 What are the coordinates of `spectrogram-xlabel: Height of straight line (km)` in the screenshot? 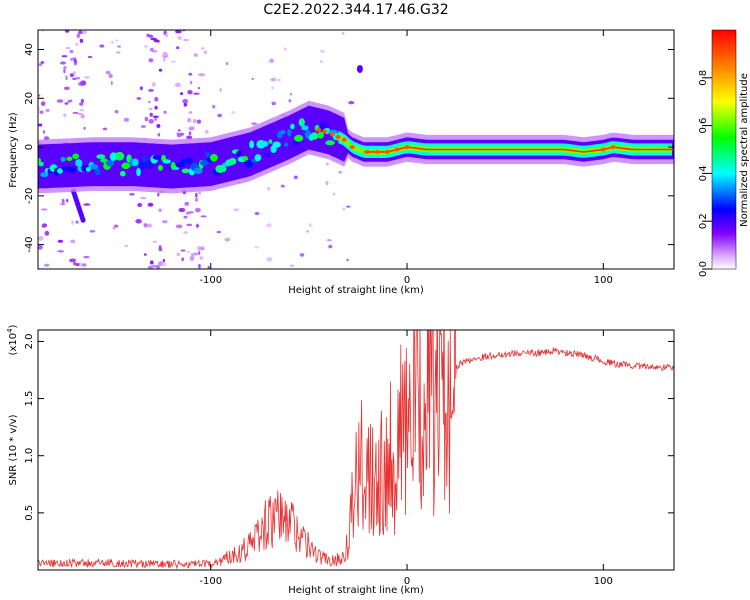 It's located at (356, 290).